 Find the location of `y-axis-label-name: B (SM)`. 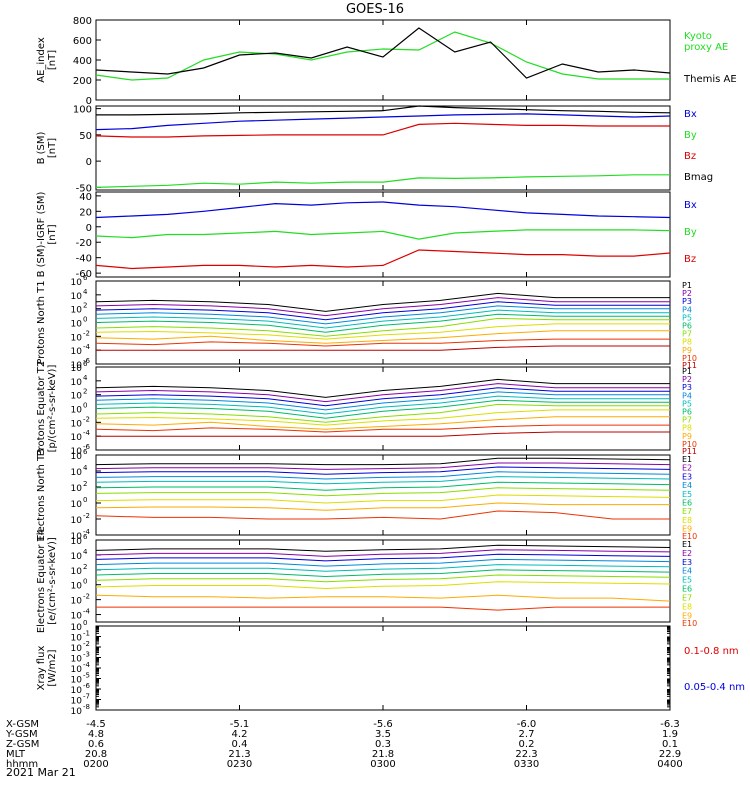

y-axis-label-name: B (SM) is located at coordinates (41, 147).